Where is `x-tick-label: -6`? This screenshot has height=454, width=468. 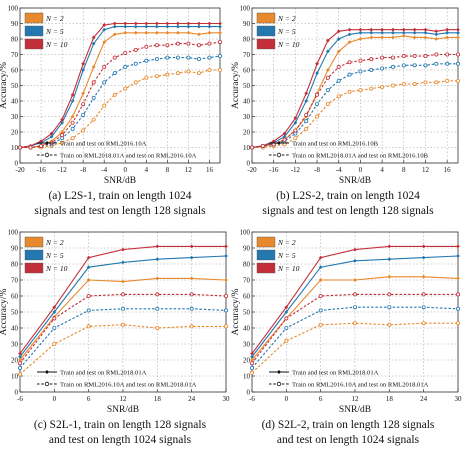
x-tick-label: -6 is located at coordinates (20, 399).